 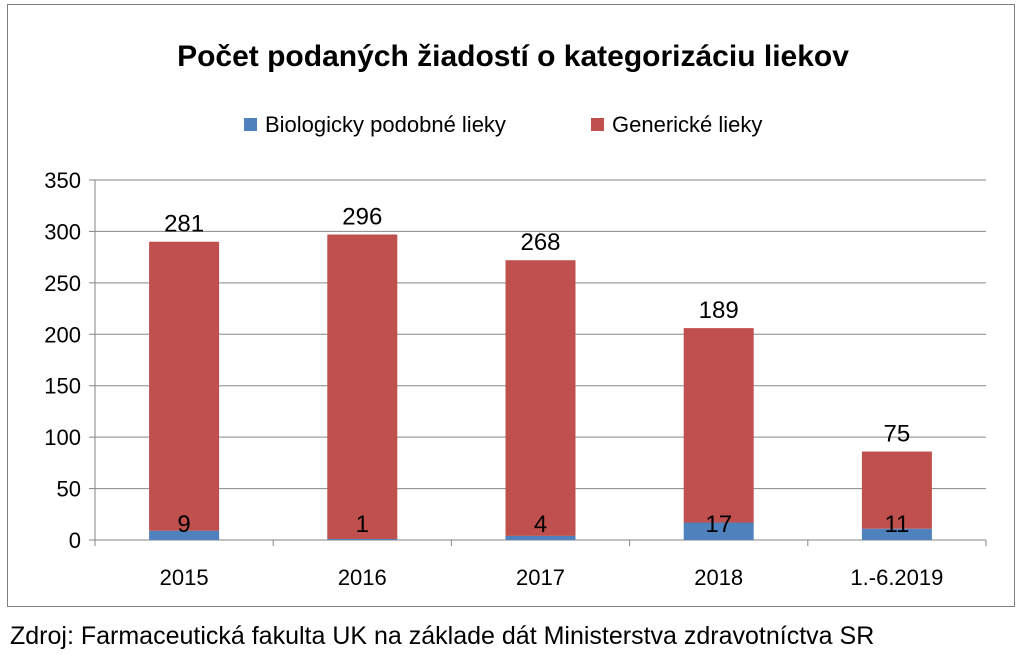 I want to click on y-tick-label: 0, so click(x=75, y=540).